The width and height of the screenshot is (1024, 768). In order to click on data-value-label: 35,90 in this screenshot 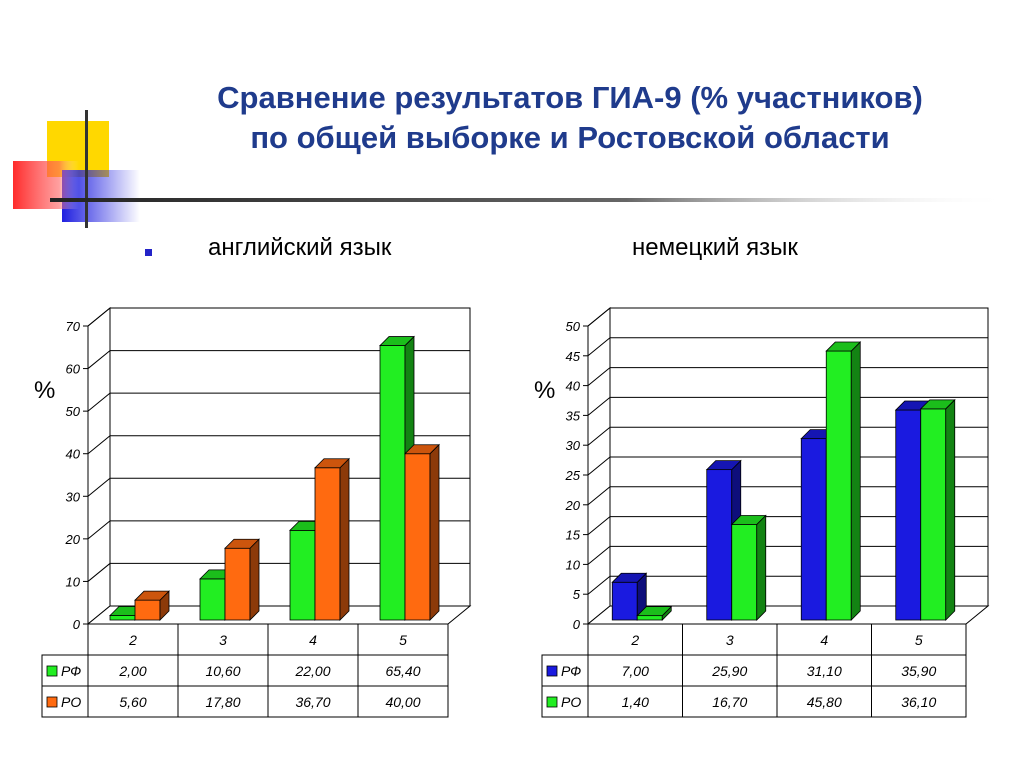, I will do `click(918, 671)`.